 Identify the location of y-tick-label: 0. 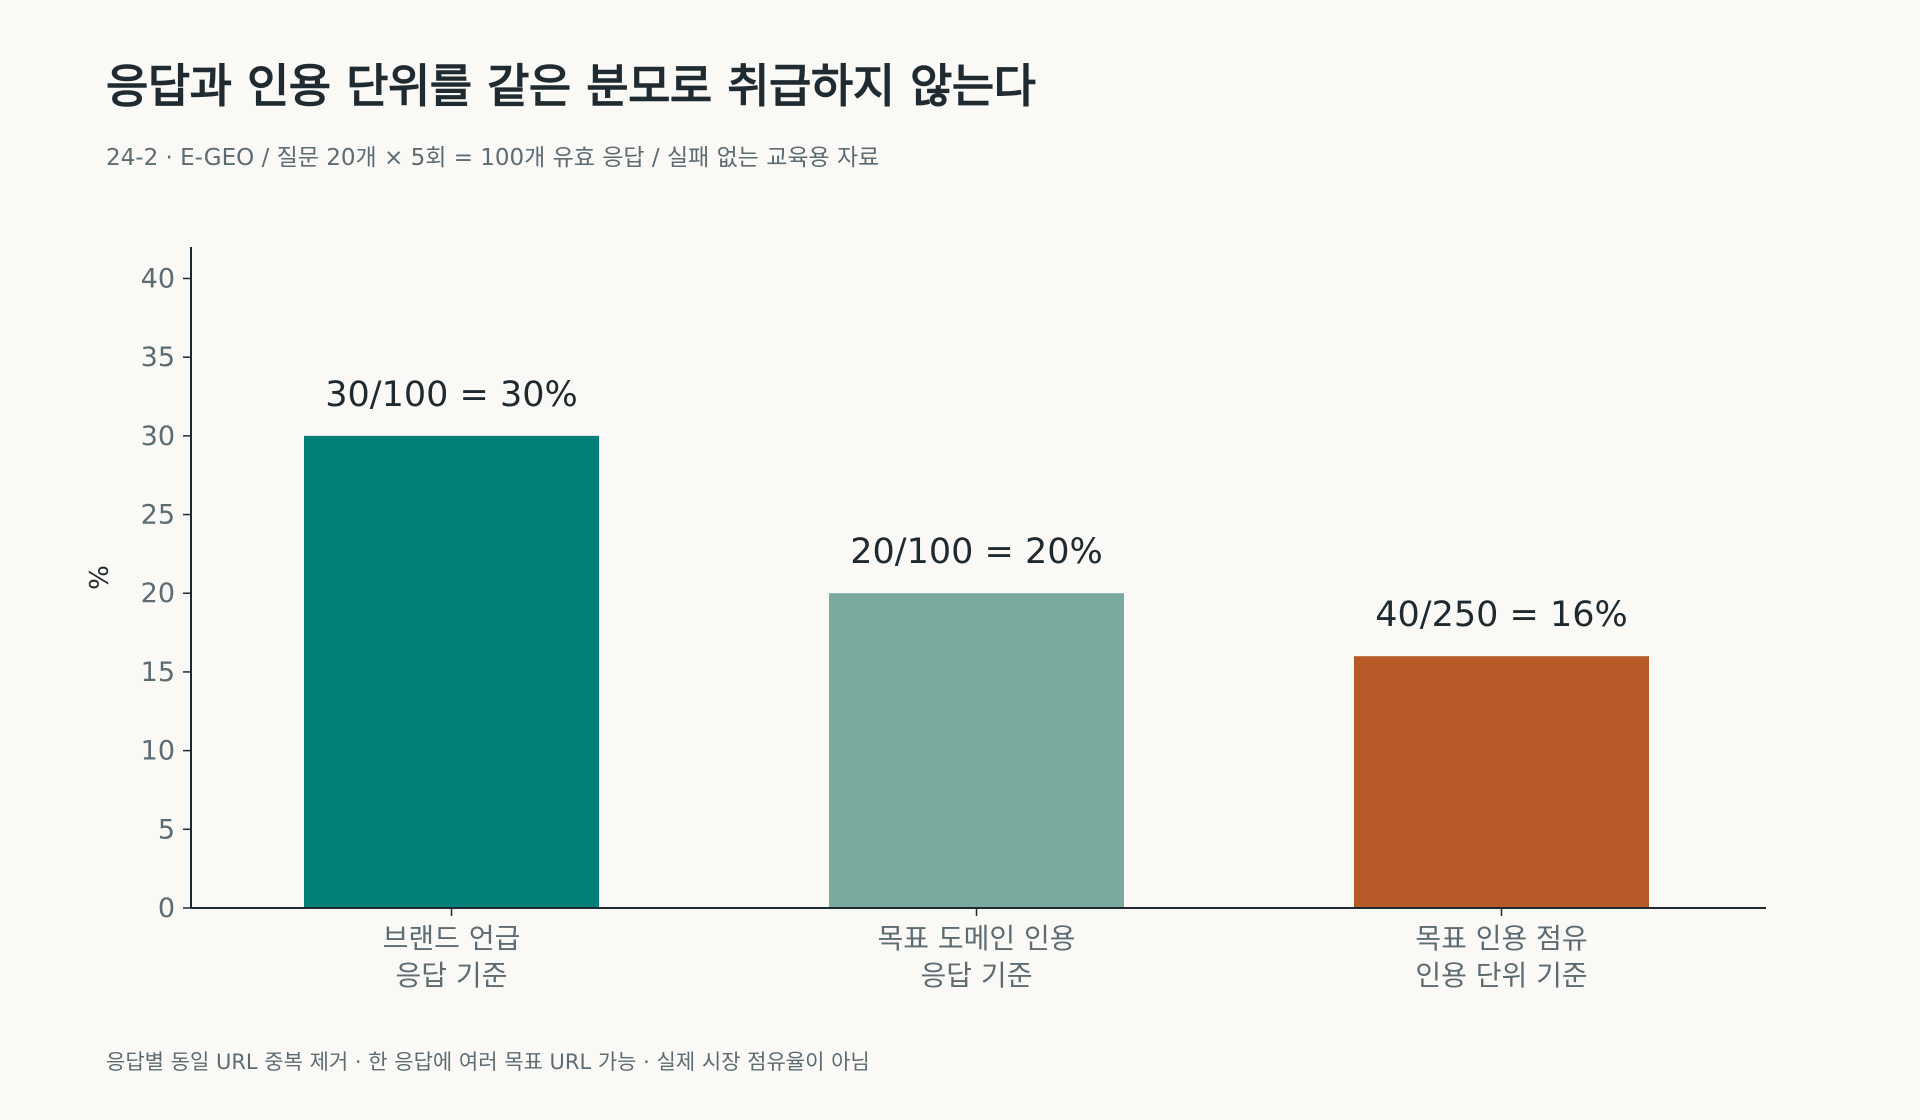
(166, 908).